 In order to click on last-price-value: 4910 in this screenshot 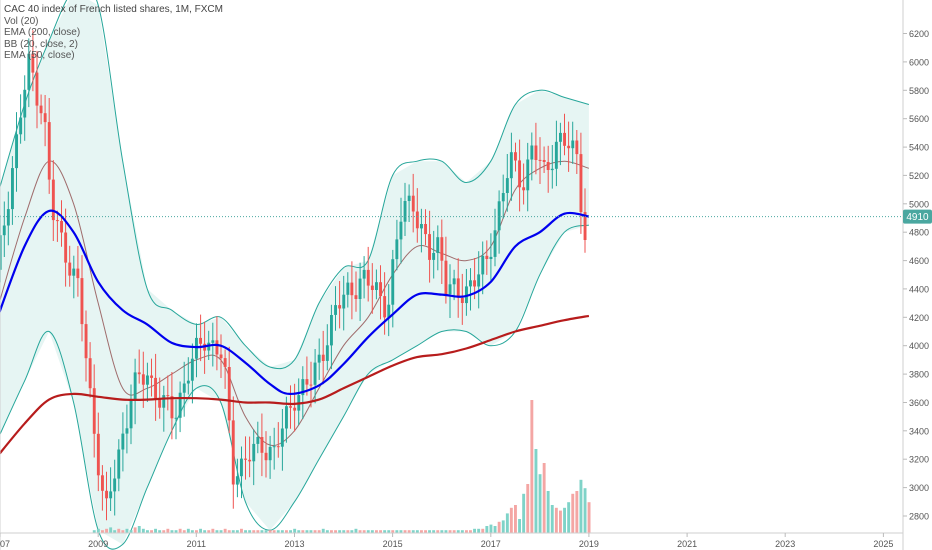, I will do `click(917, 217)`.